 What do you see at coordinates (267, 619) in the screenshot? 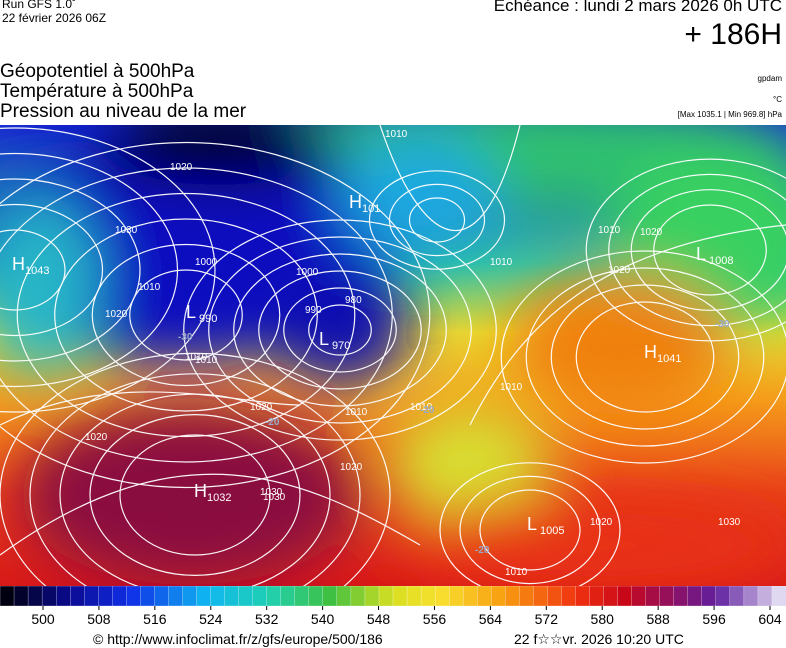
I see `colorbar-label: 532` at bounding box center [267, 619].